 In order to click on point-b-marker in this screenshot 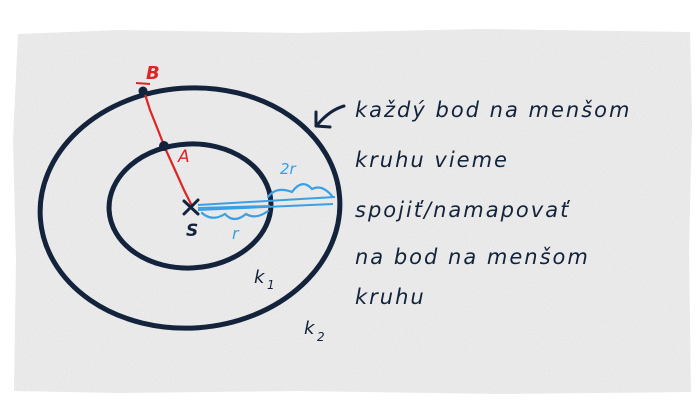, I will do `click(143, 91)`.